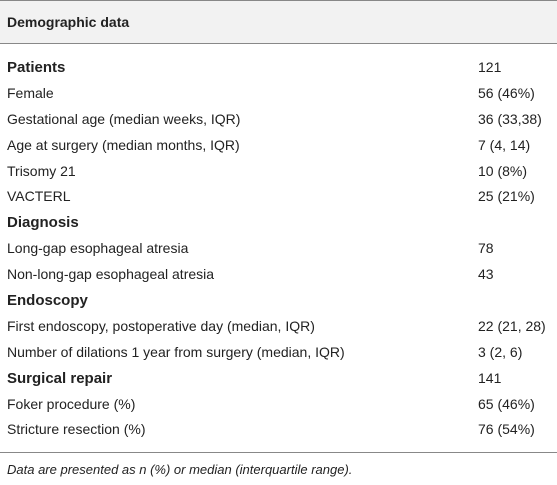 The image size is (557, 485). I want to click on row-value: 3 (2, 6), so click(500, 351).